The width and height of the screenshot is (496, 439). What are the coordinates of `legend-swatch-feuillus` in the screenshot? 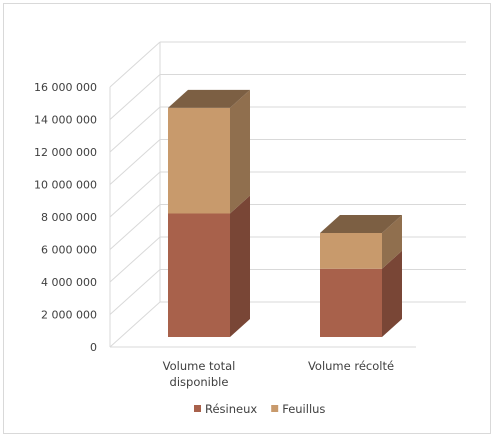 It's located at (275, 408).